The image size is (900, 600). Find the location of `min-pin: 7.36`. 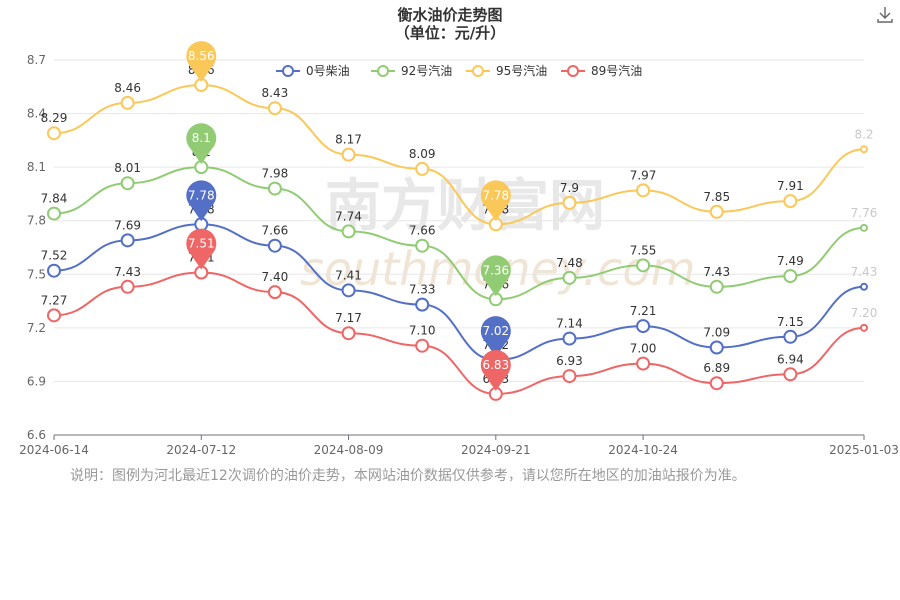

min-pin: 7.36 is located at coordinates (495, 276).